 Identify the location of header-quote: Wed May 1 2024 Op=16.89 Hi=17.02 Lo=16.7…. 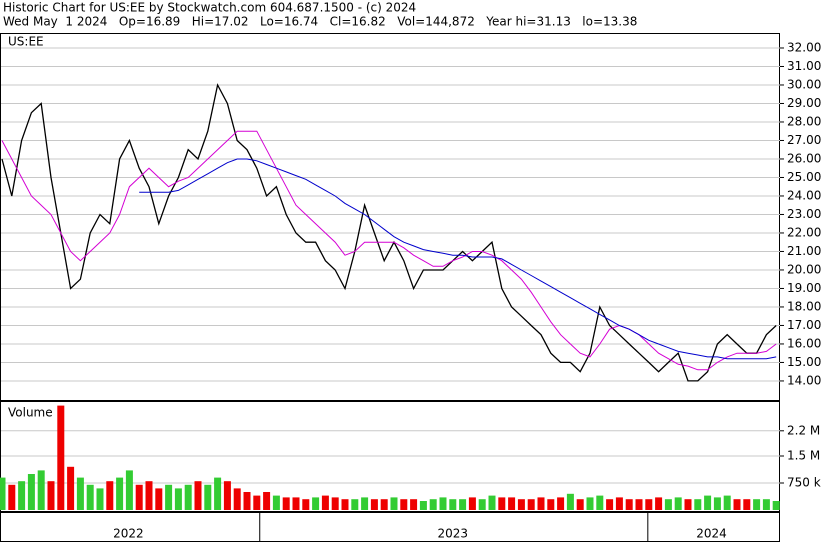
(320, 22).